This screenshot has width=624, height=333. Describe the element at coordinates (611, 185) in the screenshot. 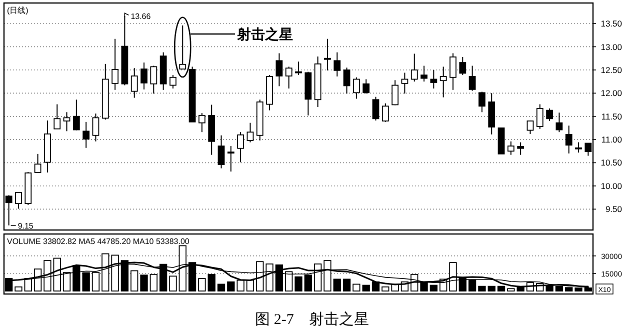

I see `y-tick-label: 10.00` at that location.